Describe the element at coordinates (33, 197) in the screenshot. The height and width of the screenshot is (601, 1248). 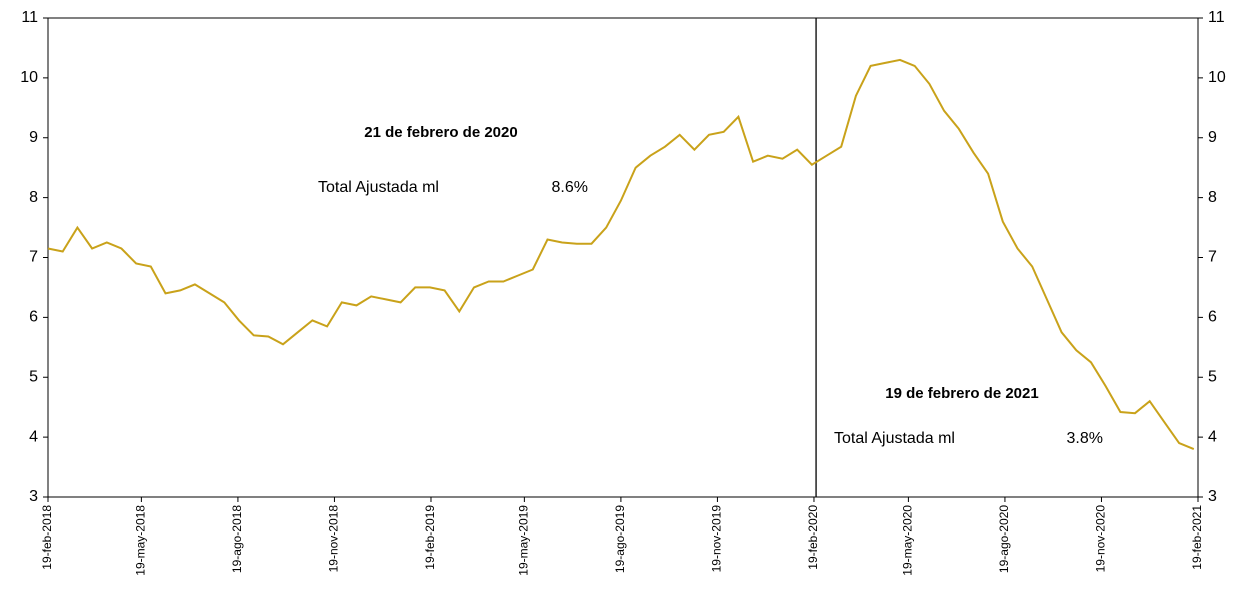
I see `y-tick-label: 8` at that location.